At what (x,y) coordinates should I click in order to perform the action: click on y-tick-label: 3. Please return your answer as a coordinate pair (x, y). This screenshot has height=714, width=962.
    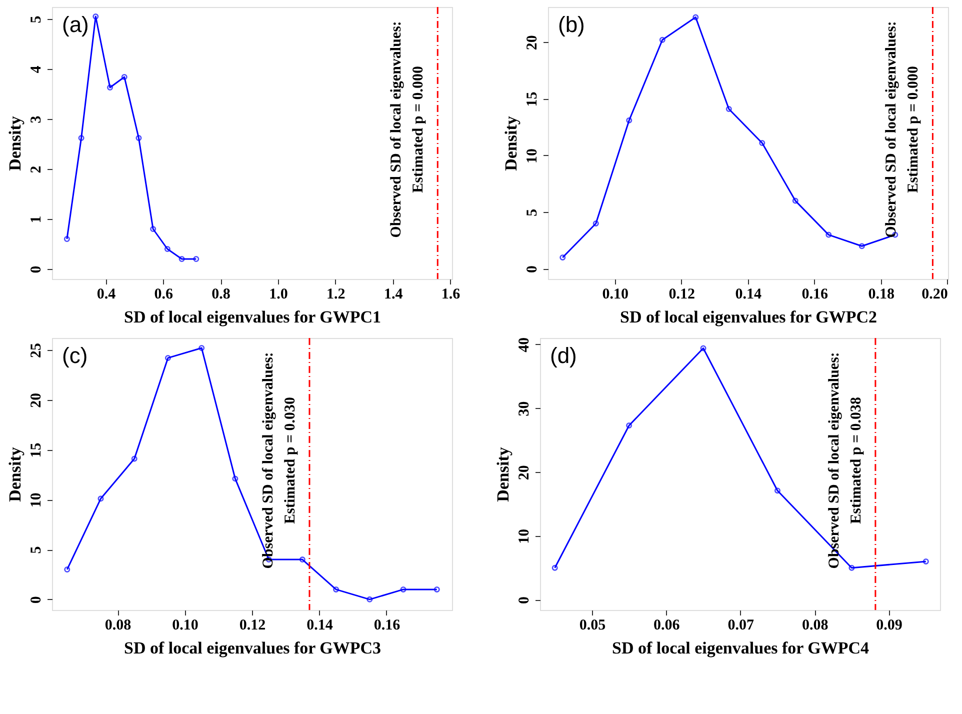
    Looking at the image, I should click on (36, 120).